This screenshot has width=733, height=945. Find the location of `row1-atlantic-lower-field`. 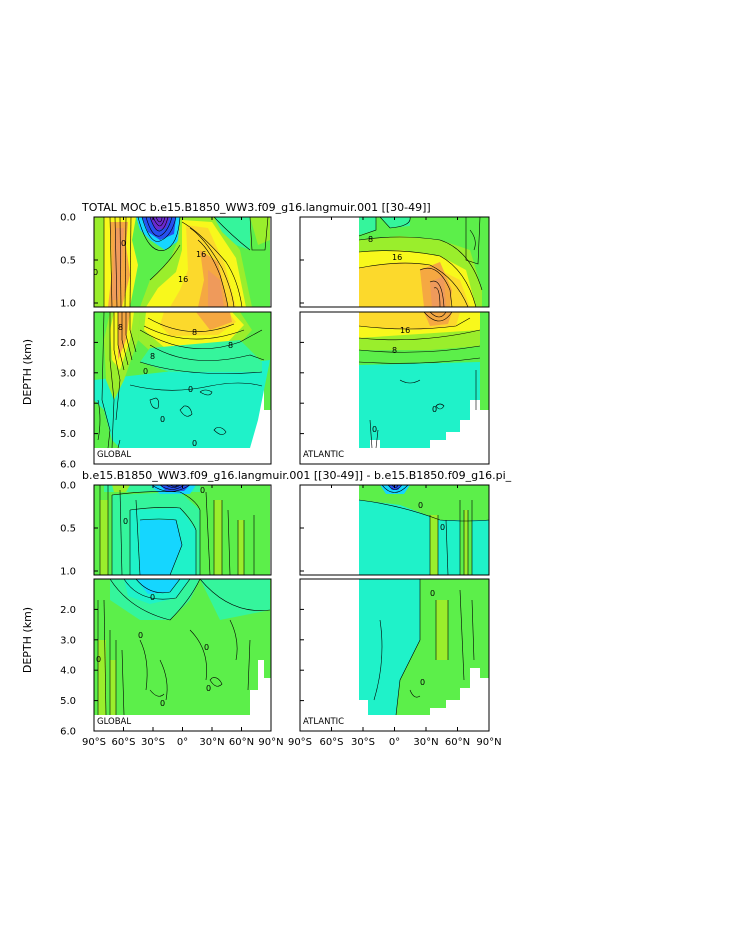

row1-atlantic-lower-field is located at coordinates (394, 388).